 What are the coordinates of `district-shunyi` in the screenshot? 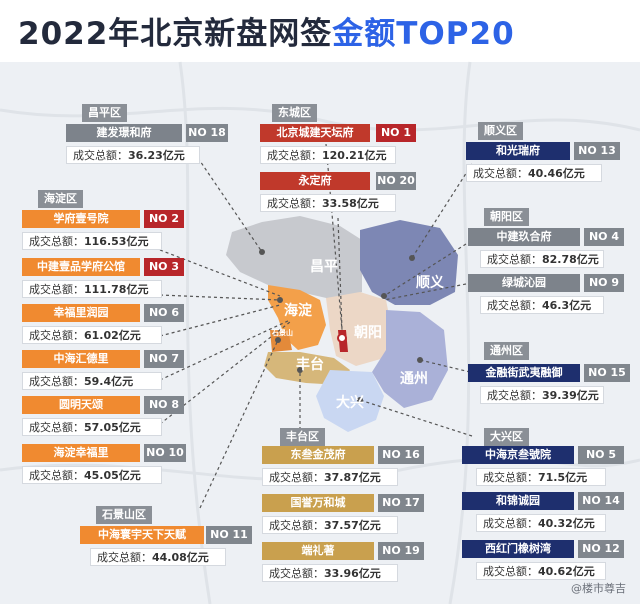 It's located at (409, 262).